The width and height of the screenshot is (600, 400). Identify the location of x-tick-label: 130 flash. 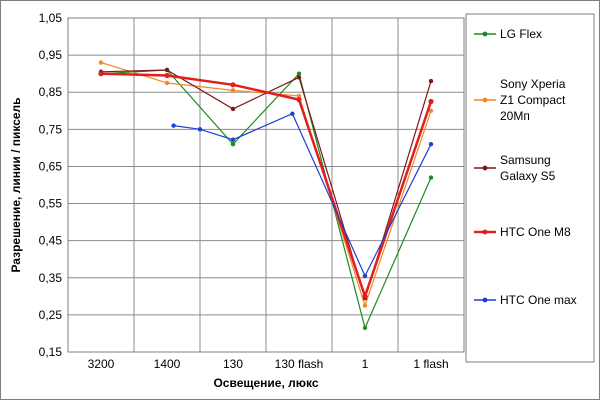
(299, 364).